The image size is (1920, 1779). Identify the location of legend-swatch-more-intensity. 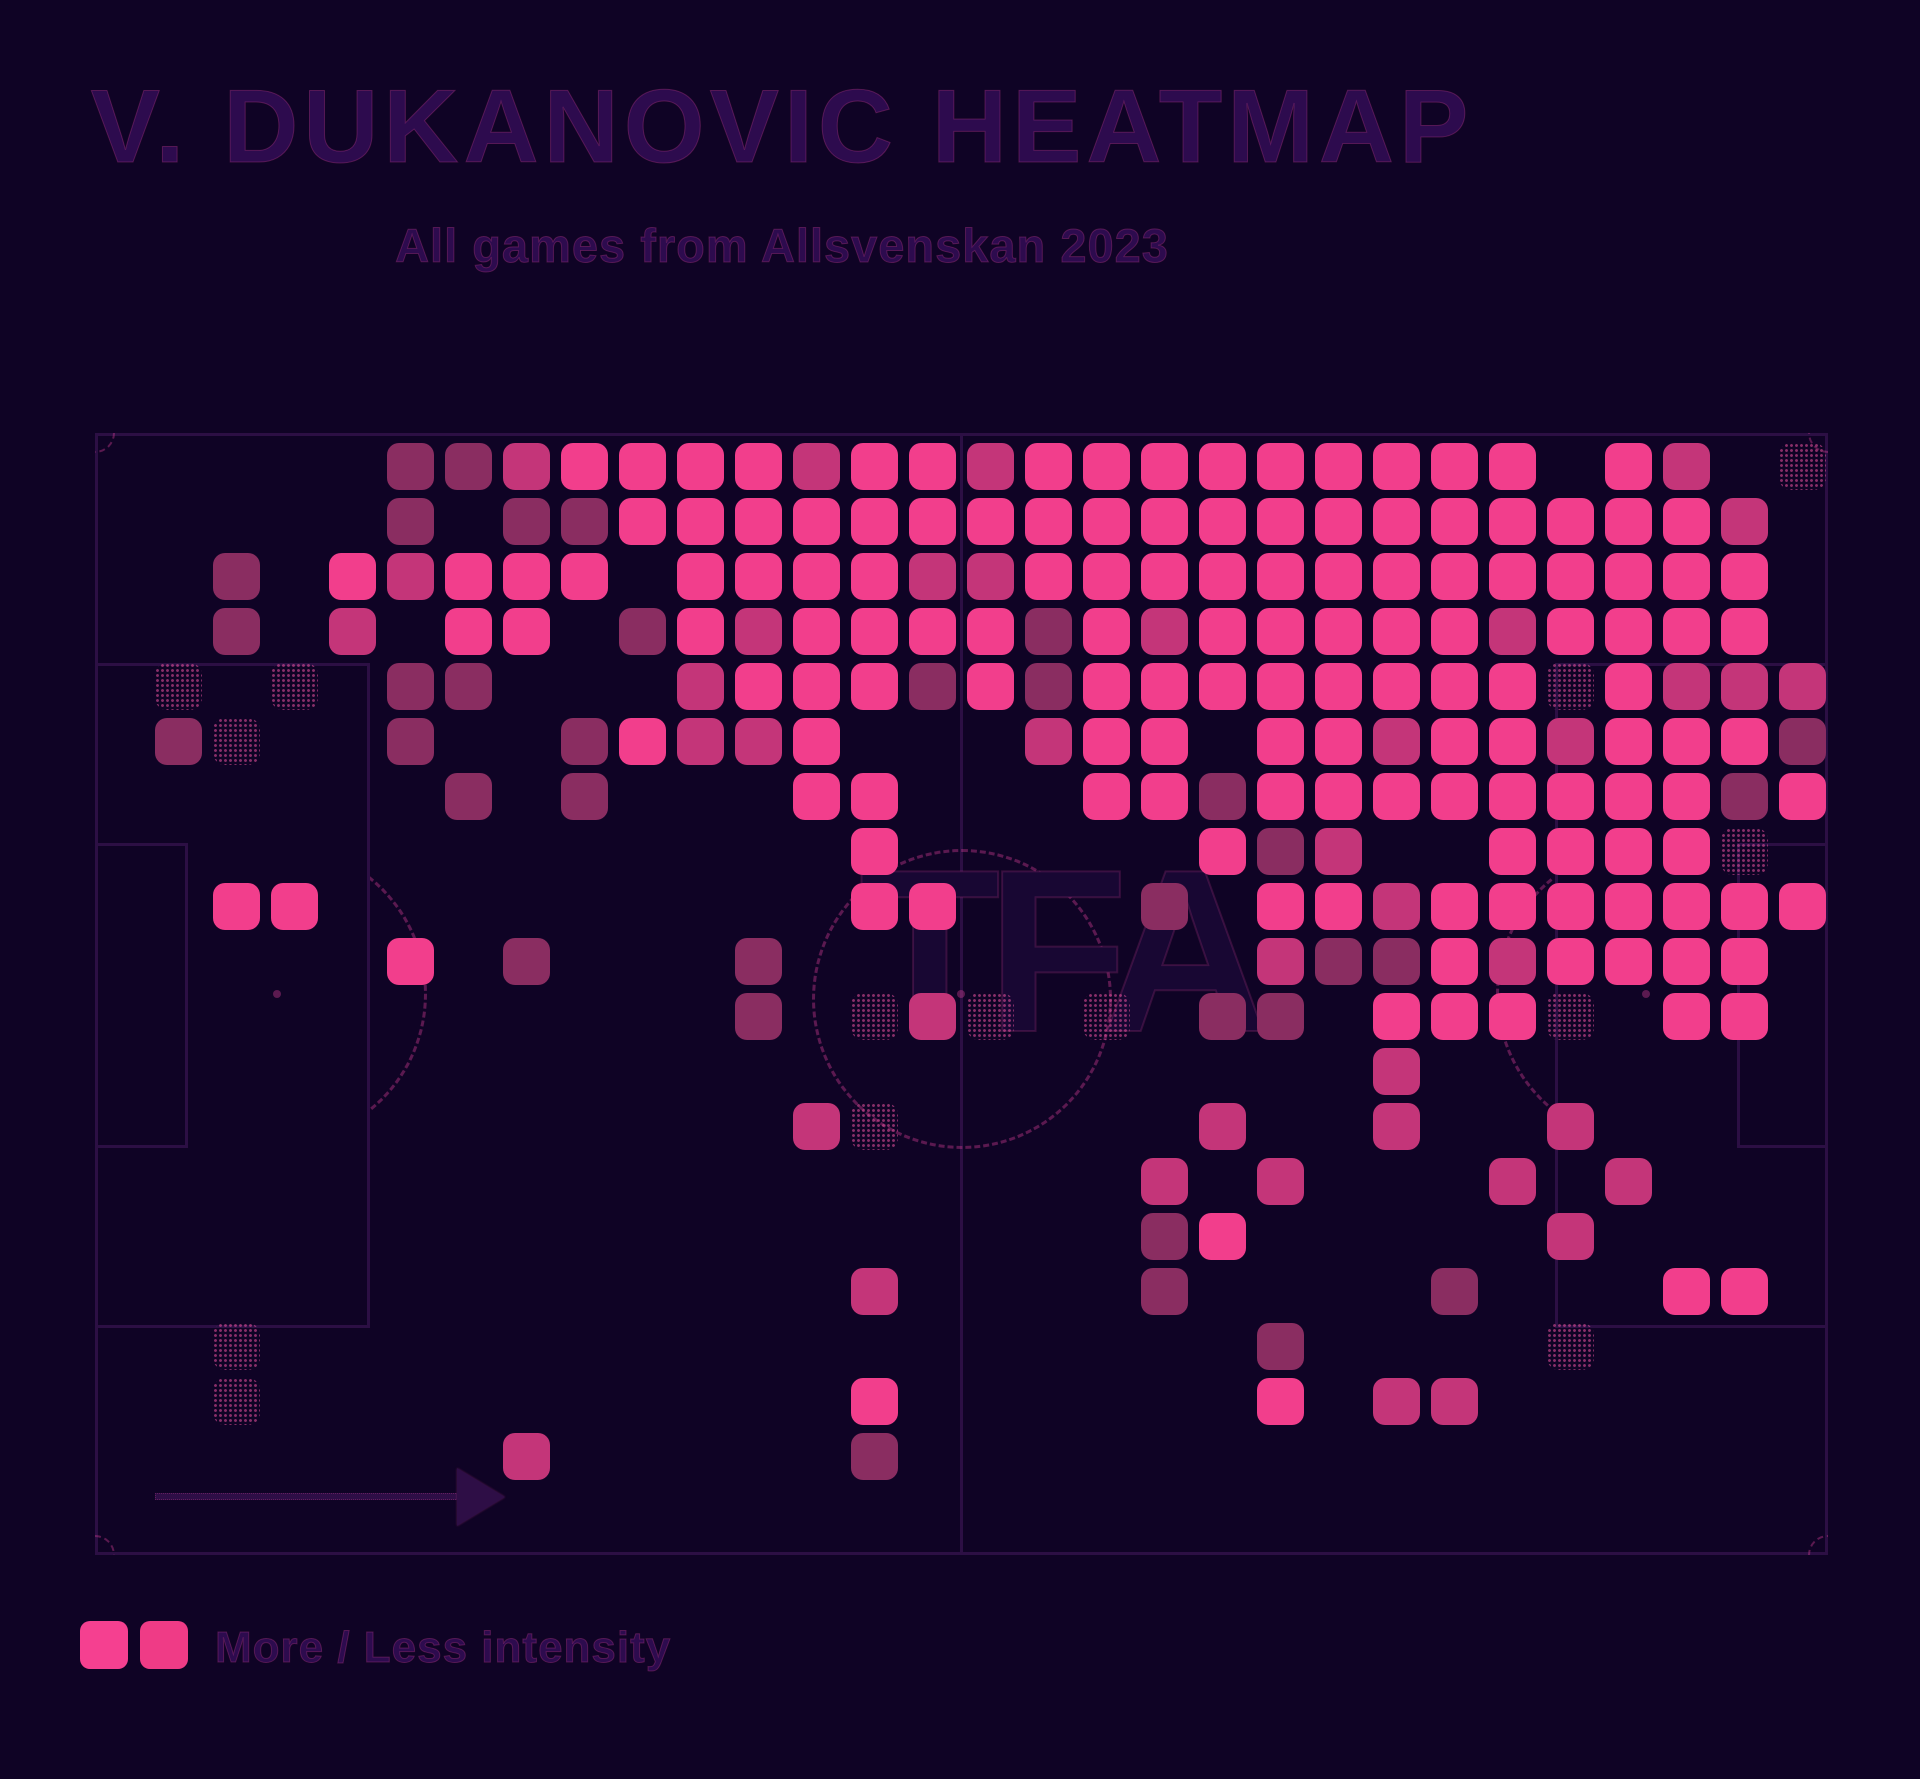
(104, 1645).